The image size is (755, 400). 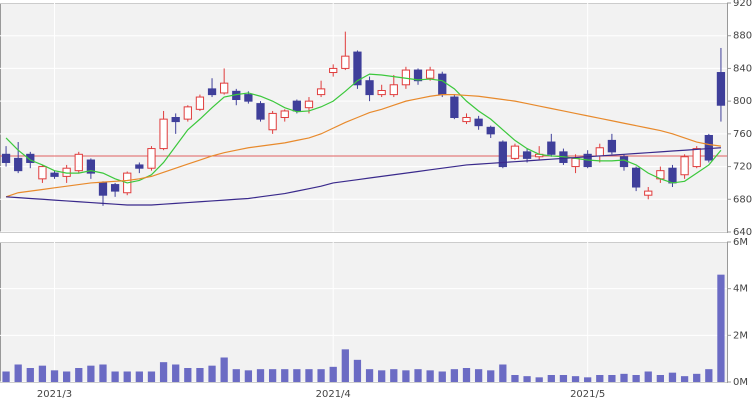 What do you see at coordinates (742, 68) in the screenshot?
I see `y-tick-label: 840` at bounding box center [742, 68].